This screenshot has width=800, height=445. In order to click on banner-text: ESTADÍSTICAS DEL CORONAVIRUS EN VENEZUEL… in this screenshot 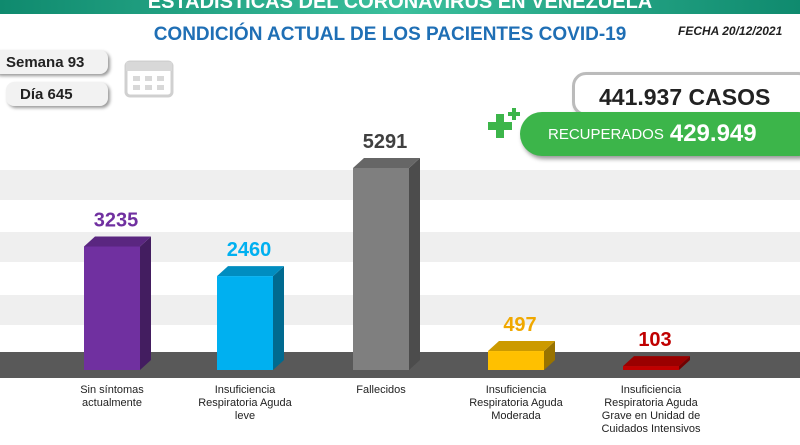, I will do `click(400, 6)`.